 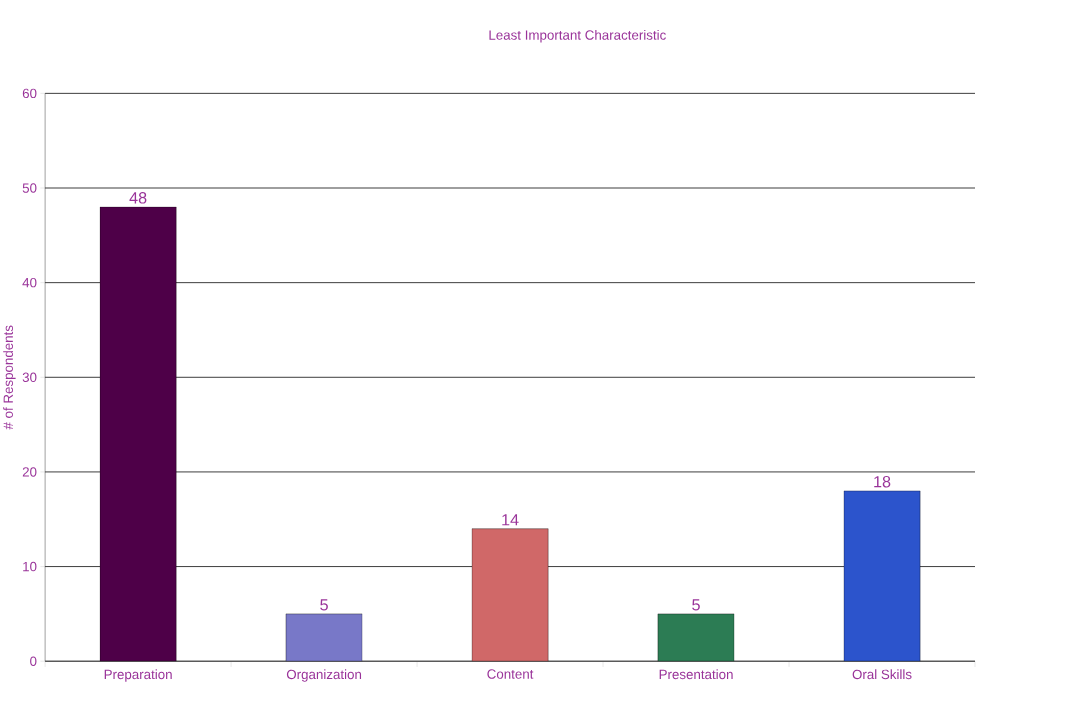 What do you see at coordinates (577, 36) in the screenshot?
I see `chart-title: Least Important Characteristic` at bounding box center [577, 36].